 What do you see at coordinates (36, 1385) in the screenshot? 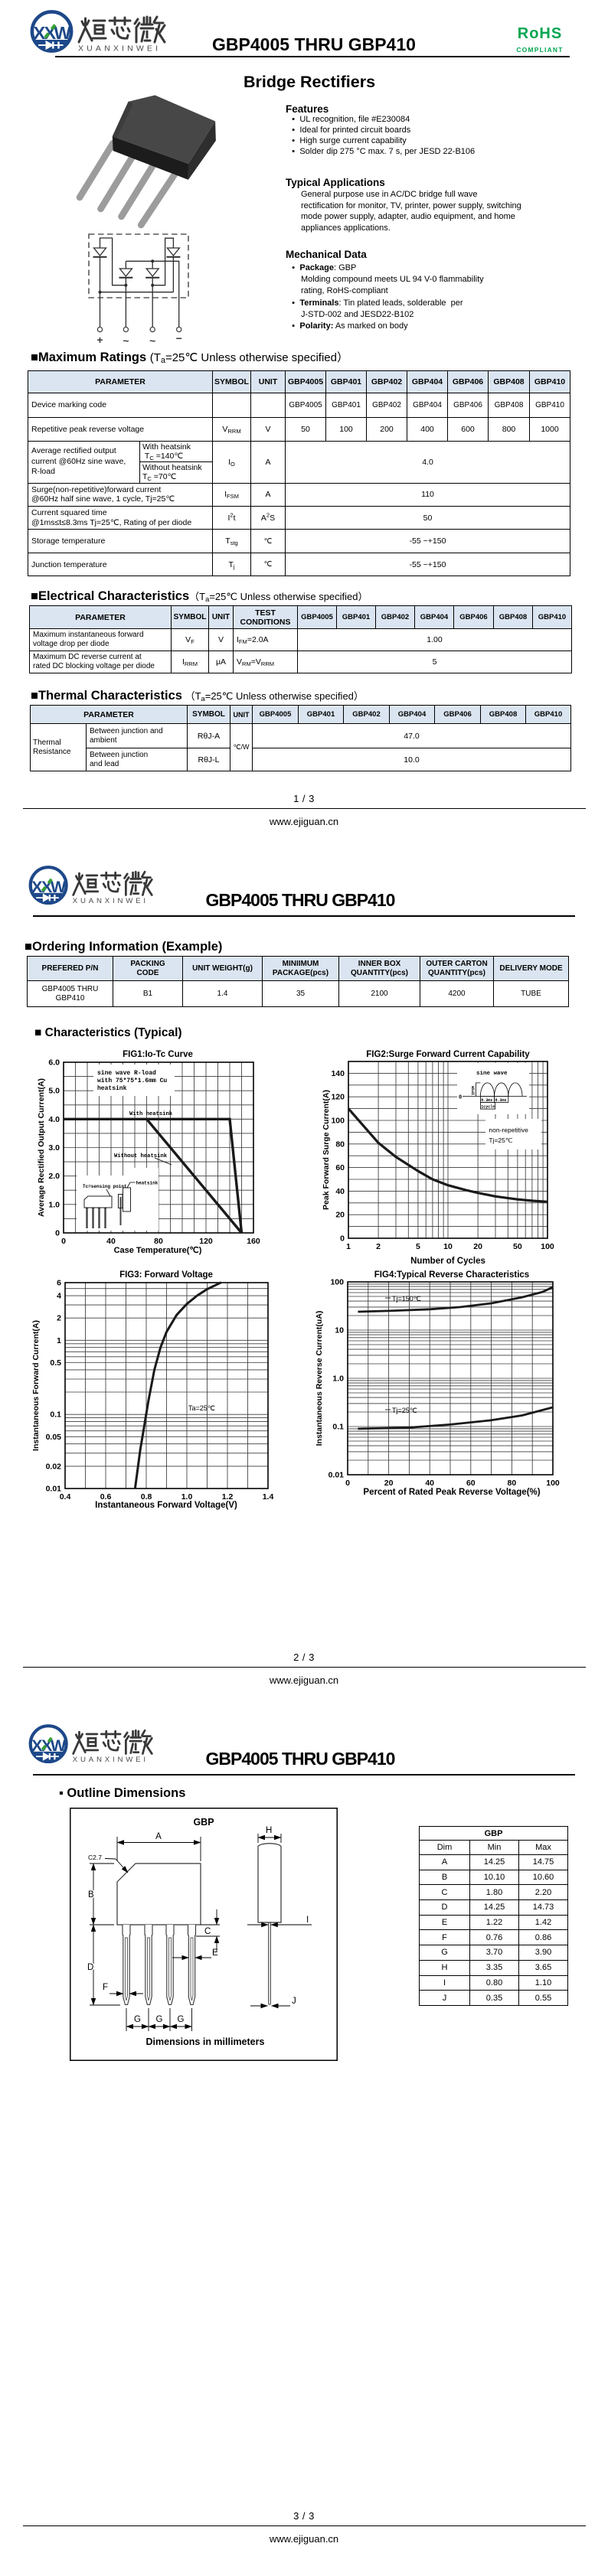
I see `svg-text:Instantaneous Forward Current(: Instantaneous Forward Current(A)` at bounding box center [36, 1385].